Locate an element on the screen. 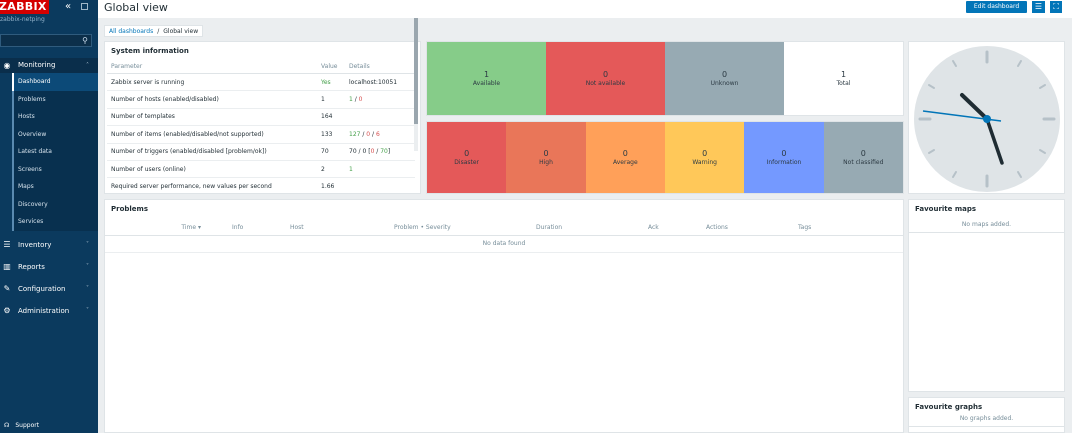 The height and width of the screenshot is (433, 1072). label: Warning is located at coordinates (704, 162).